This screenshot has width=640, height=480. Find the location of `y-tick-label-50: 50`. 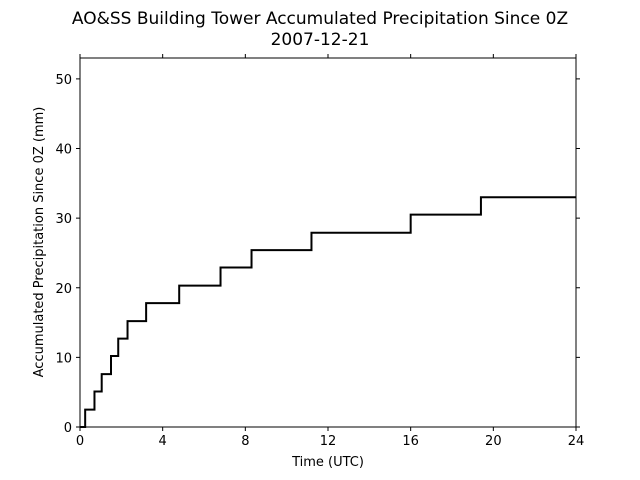

y-tick-label-50: 50 is located at coordinates (63, 80).